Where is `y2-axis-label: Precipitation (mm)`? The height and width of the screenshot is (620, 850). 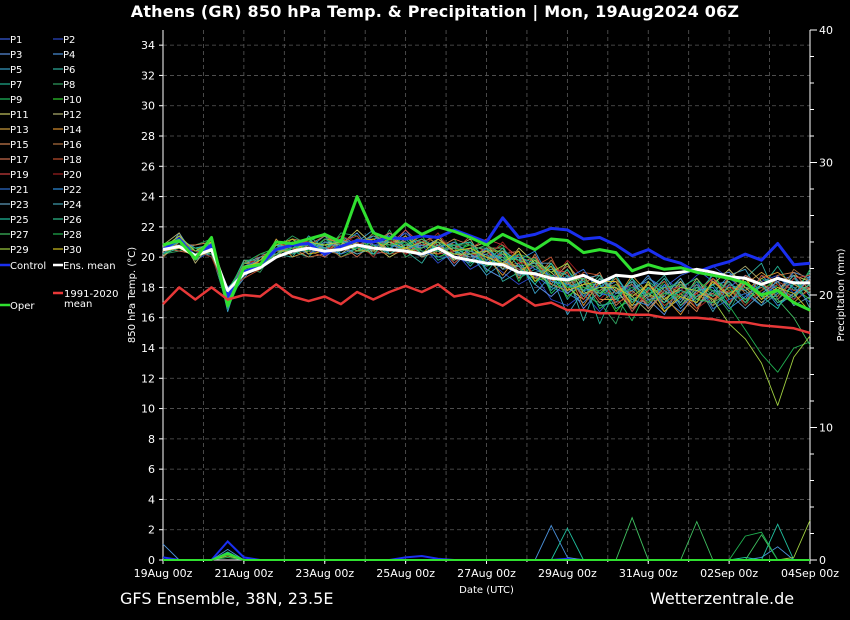
y2-axis-label: Precipitation (mm) is located at coordinates (841, 294).